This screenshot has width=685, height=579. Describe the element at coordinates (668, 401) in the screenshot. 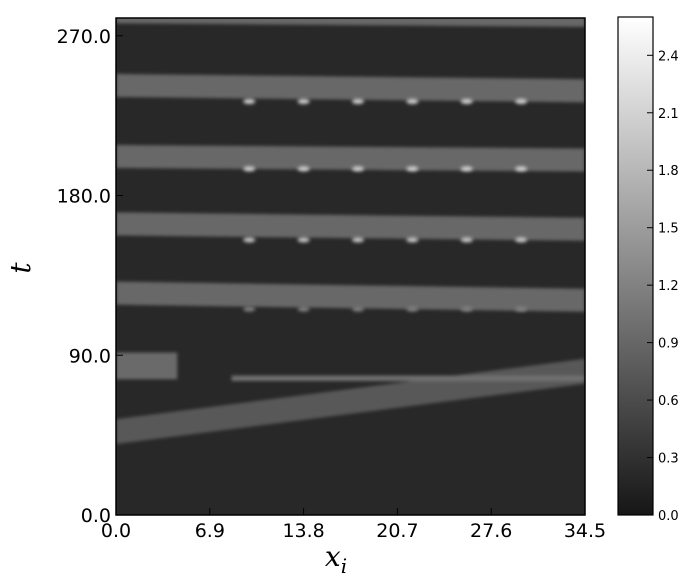

I see `colorbar-tick-label: 0.6` at that location.